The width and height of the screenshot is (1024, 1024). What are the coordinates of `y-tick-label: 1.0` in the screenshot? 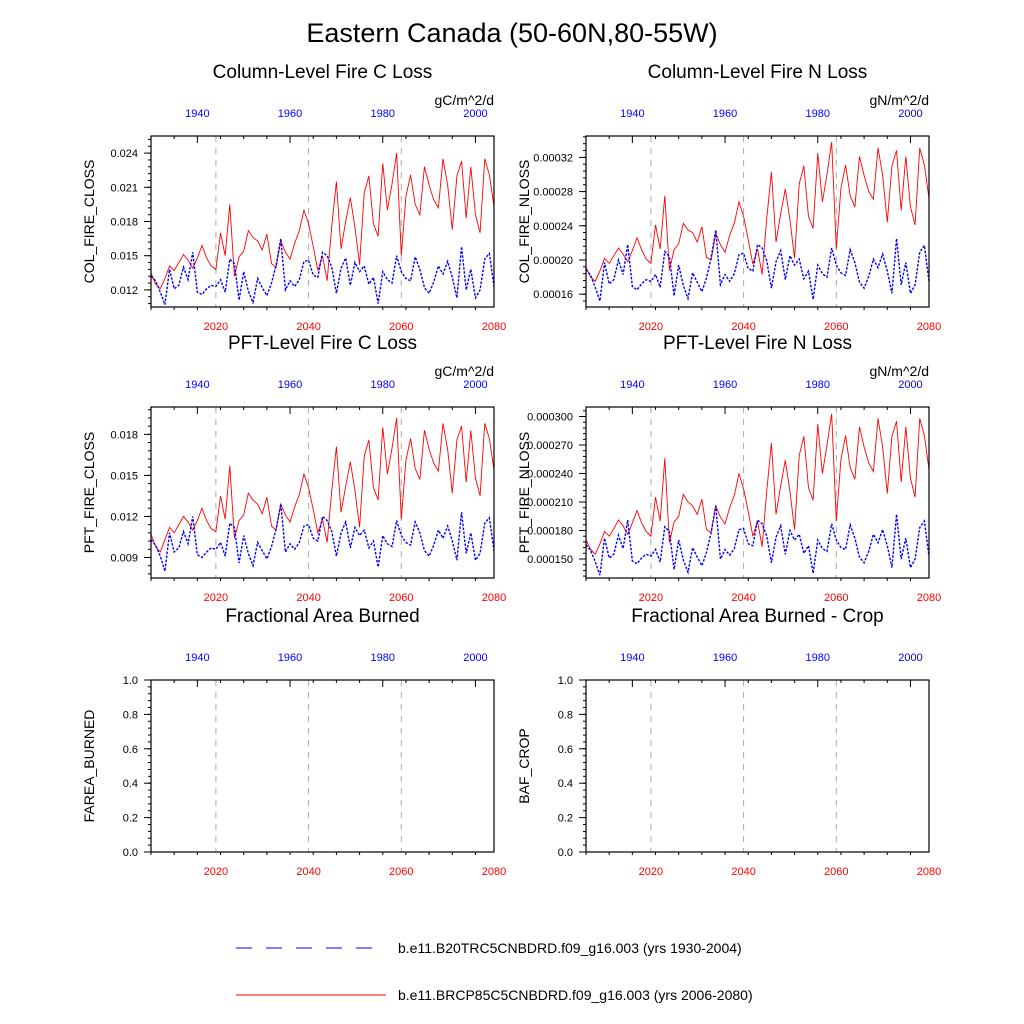 It's located at (565, 681).